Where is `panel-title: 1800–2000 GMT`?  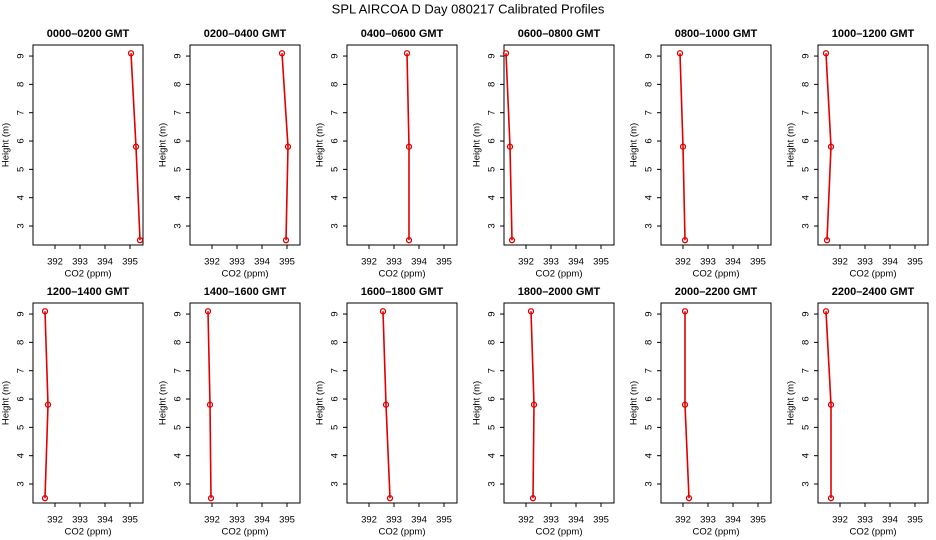
panel-title: 1800–2000 GMT is located at coordinates (559, 292).